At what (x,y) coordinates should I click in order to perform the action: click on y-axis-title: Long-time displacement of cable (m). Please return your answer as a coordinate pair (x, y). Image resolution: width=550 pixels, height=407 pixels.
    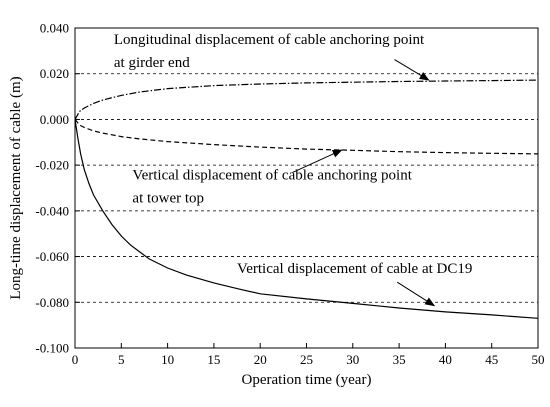
    Looking at the image, I should click on (16, 187).